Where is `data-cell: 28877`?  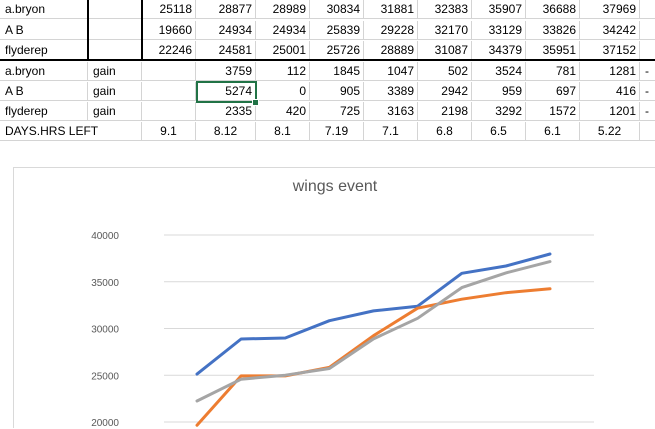 data-cell: 28877 is located at coordinates (226, 9).